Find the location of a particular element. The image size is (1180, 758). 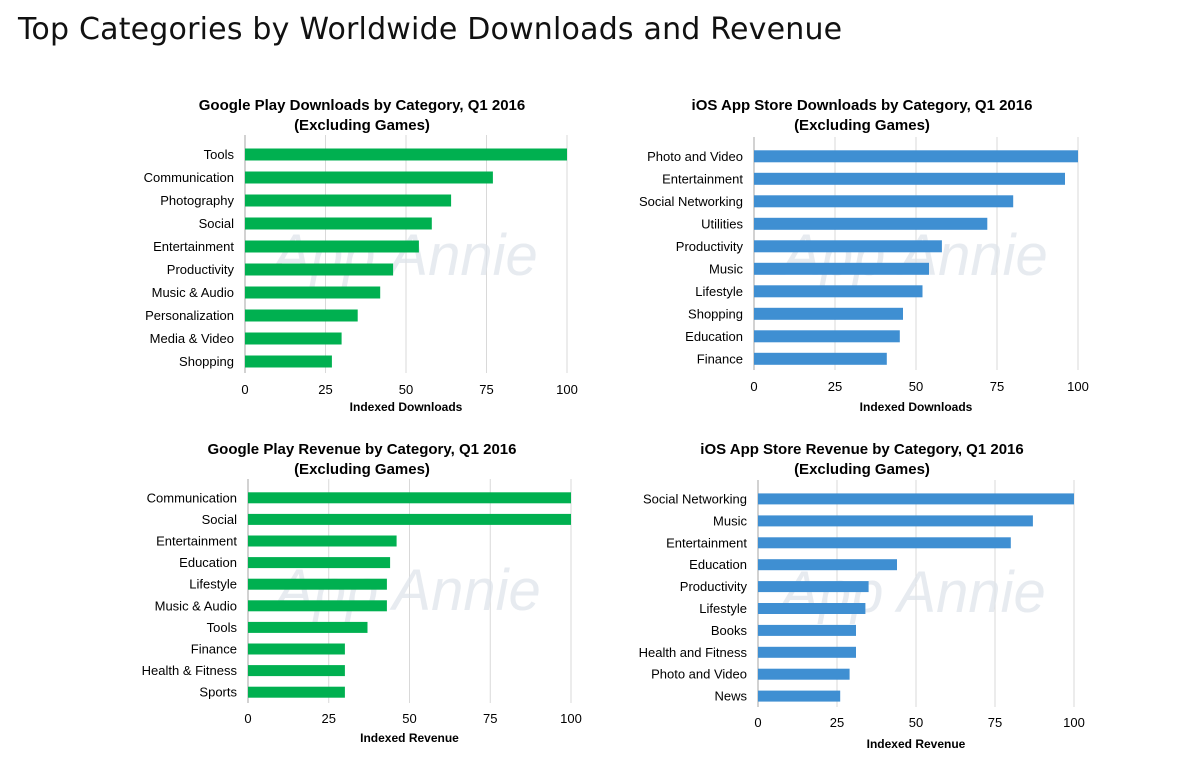

category-label: Photography is located at coordinates (197, 200).